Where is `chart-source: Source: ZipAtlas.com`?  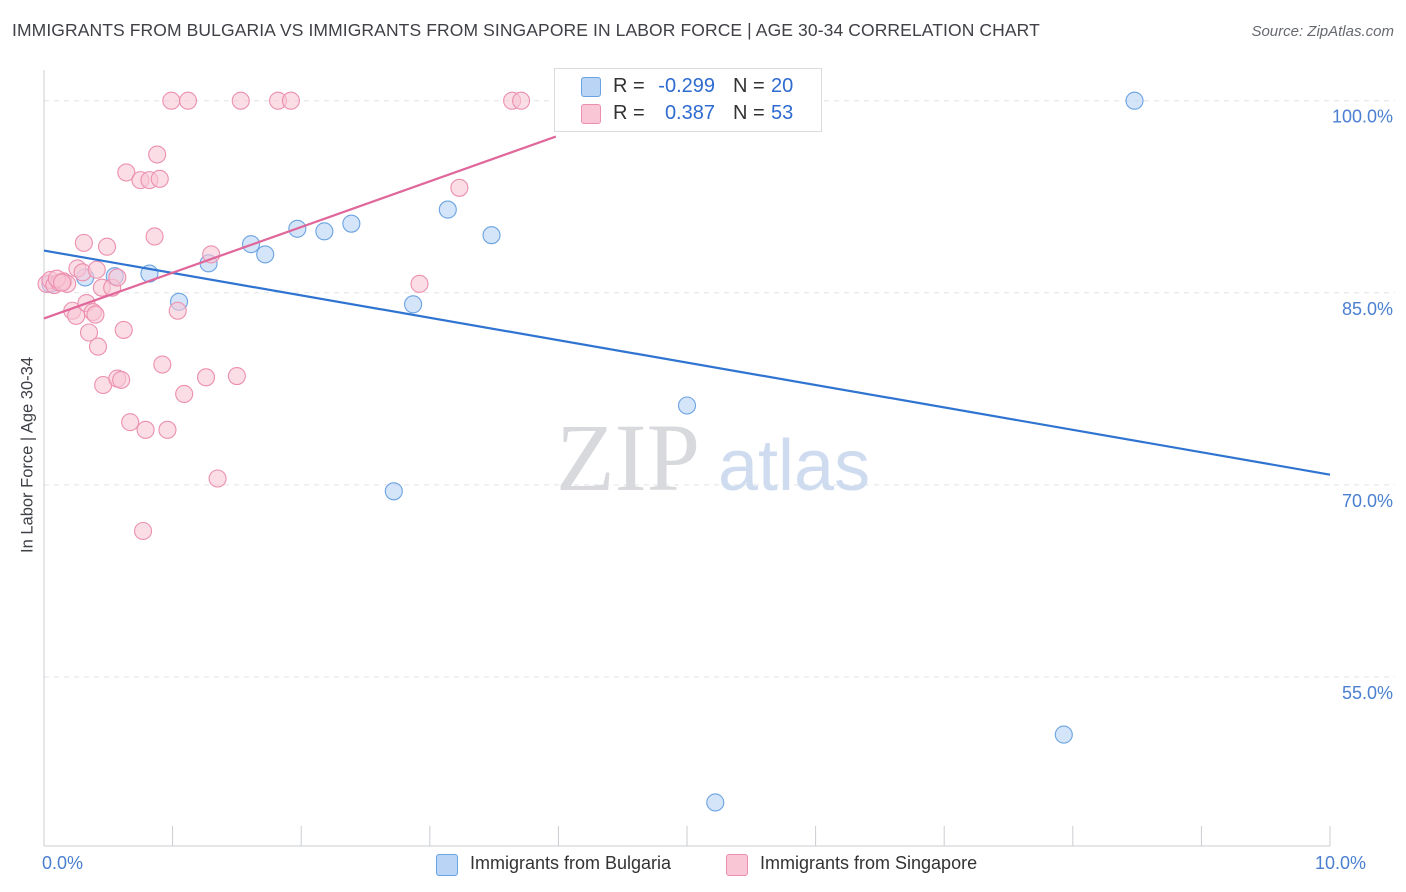 chart-source: Source: ZipAtlas.com is located at coordinates (1322, 31).